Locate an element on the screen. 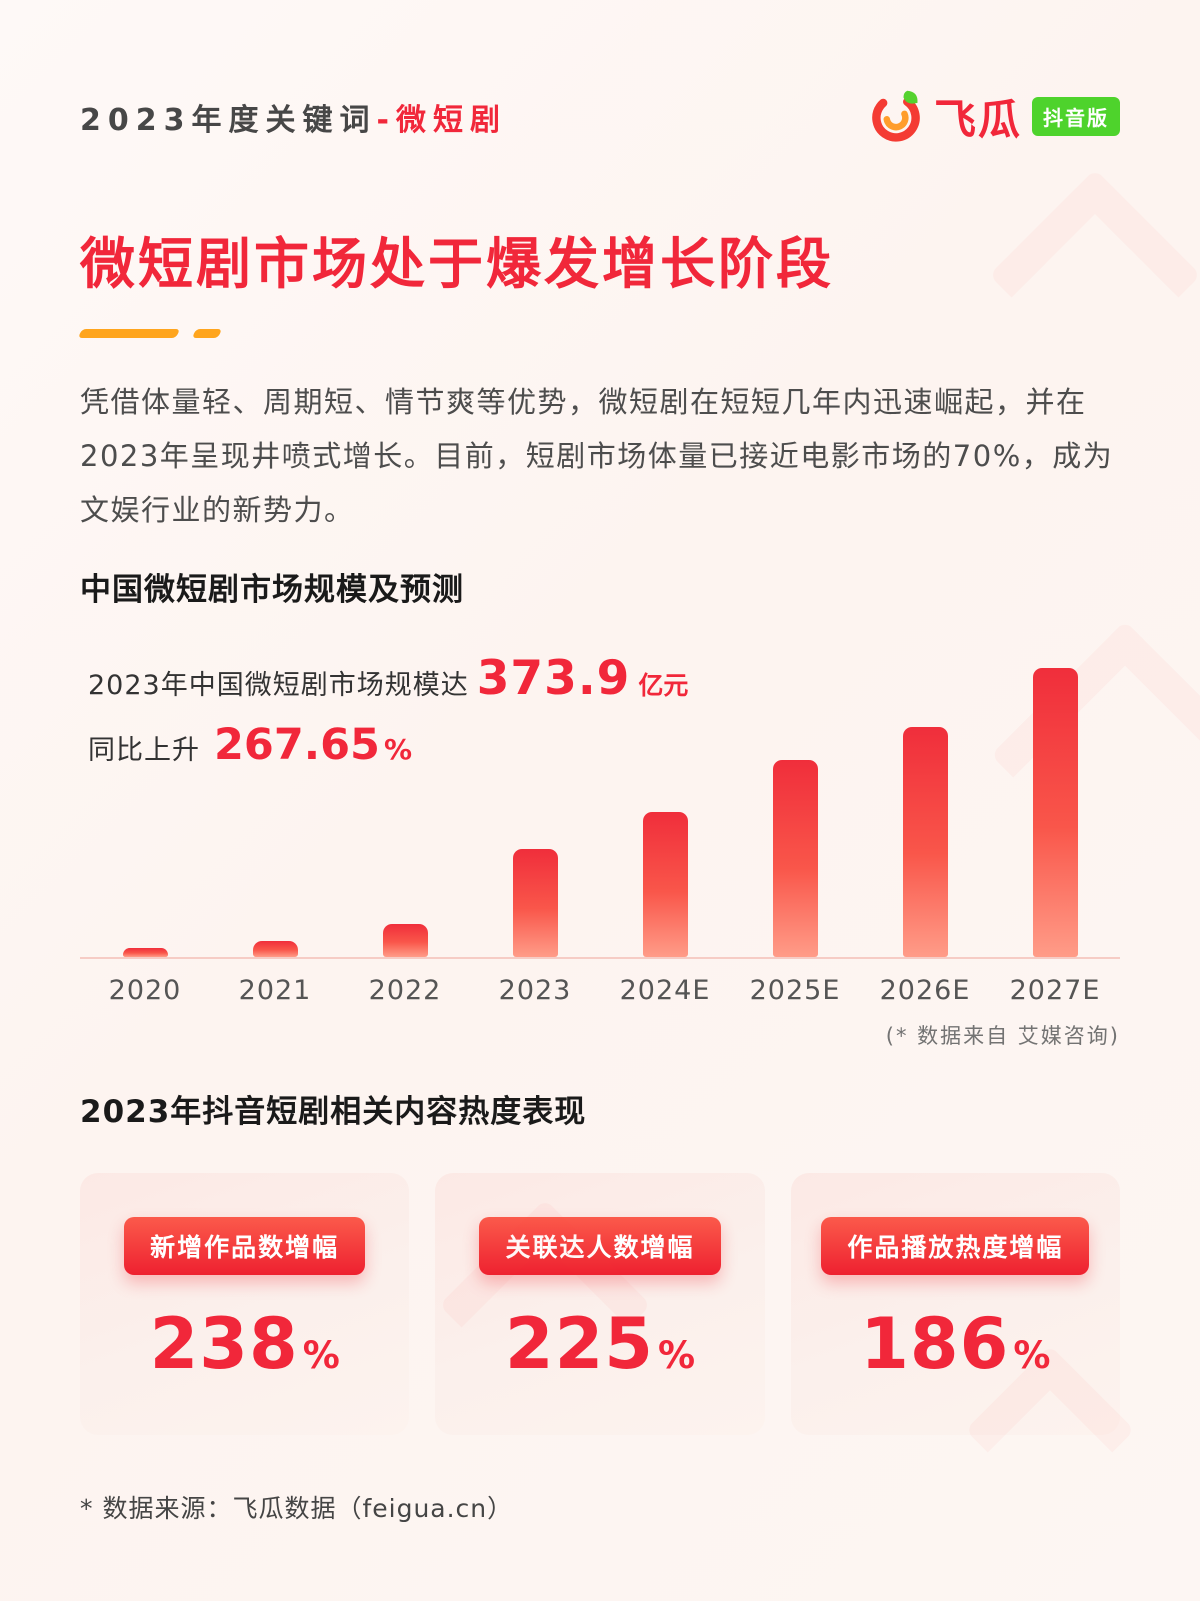 The height and width of the screenshot is (1601, 1200). chart-bar-2026E is located at coordinates (925, 841).